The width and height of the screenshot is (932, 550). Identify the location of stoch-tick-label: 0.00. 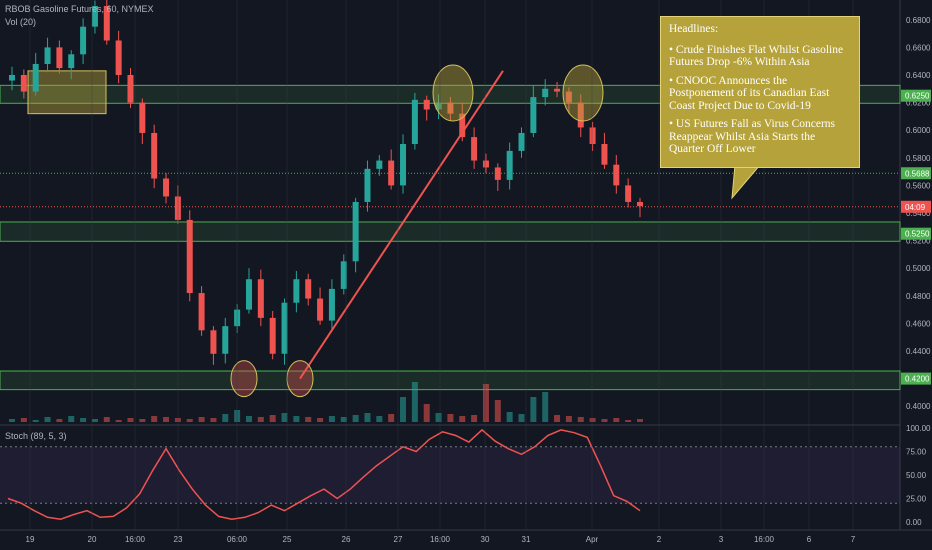
(914, 522).